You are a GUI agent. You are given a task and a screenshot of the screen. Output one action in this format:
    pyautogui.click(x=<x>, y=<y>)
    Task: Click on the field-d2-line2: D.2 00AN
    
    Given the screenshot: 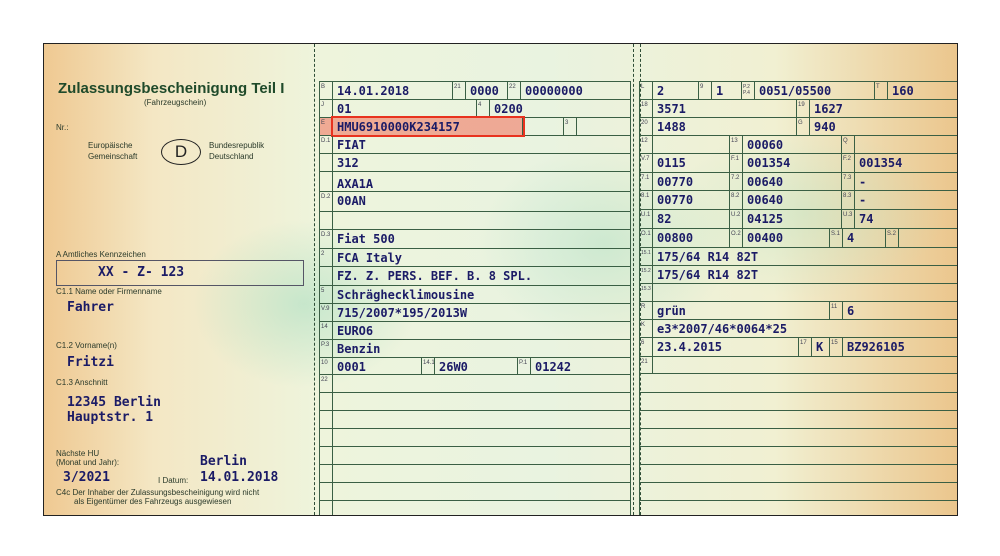 What is the action you would take?
    pyautogui.click(x=475, y=202)
    